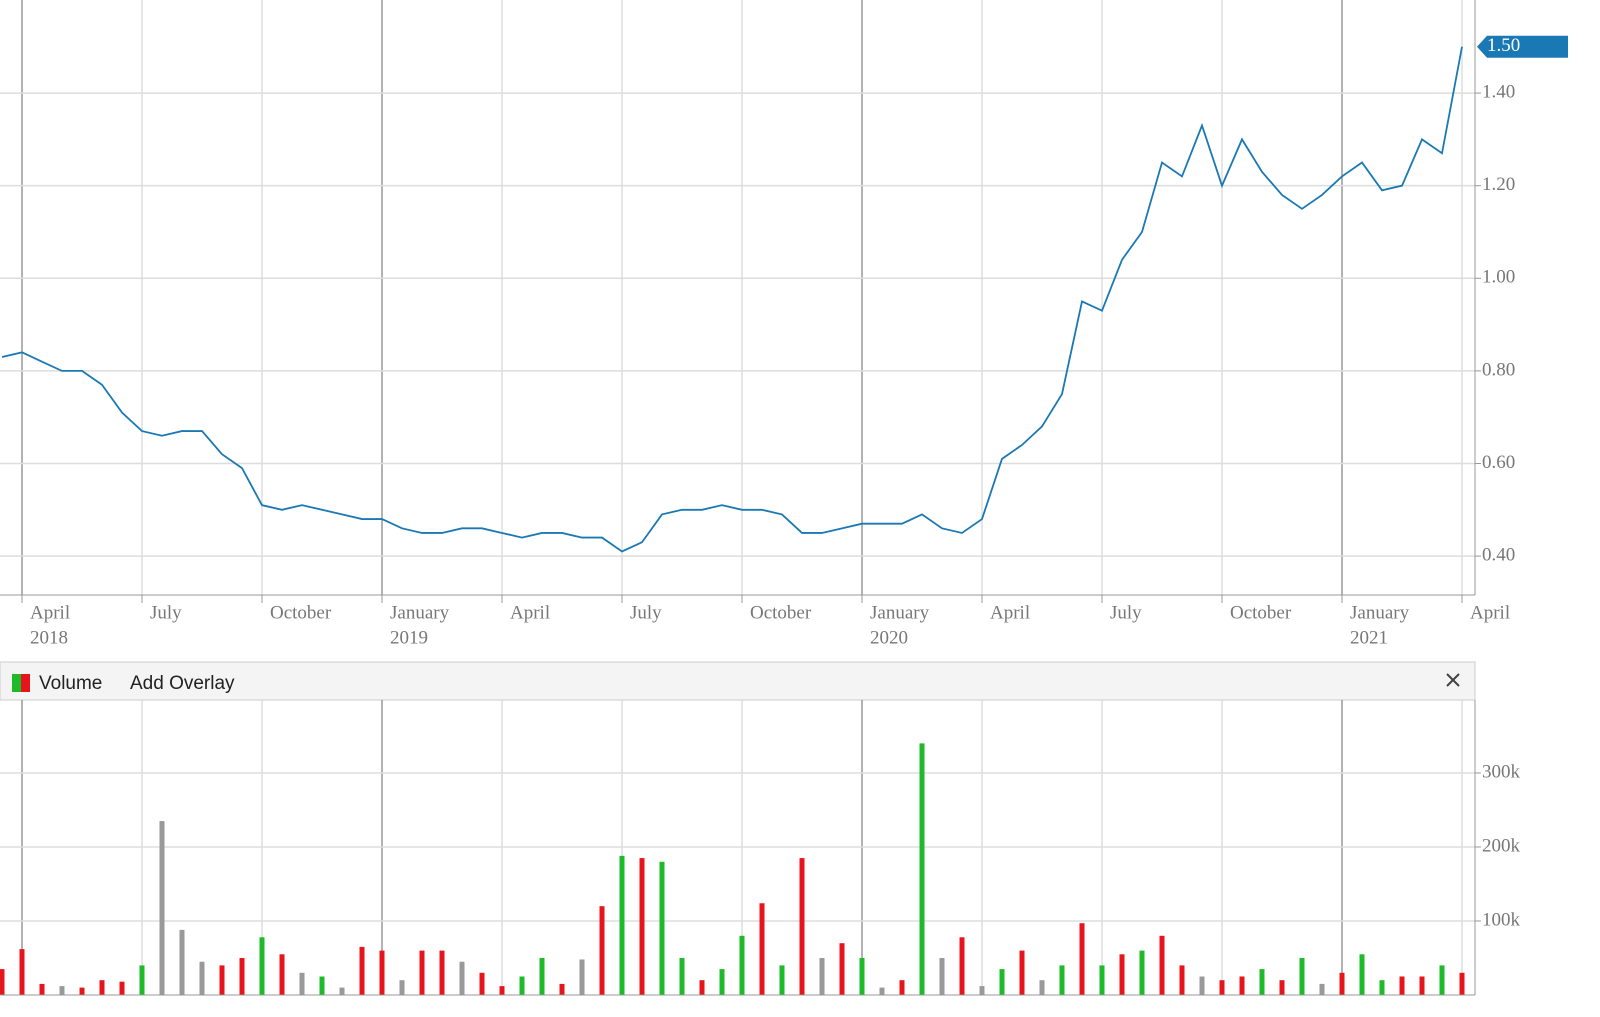 This screenshot has width=1600, height=1017. Describe the element at coordinates (1453, 680) in the screenshot. I see `close-button` at that location.